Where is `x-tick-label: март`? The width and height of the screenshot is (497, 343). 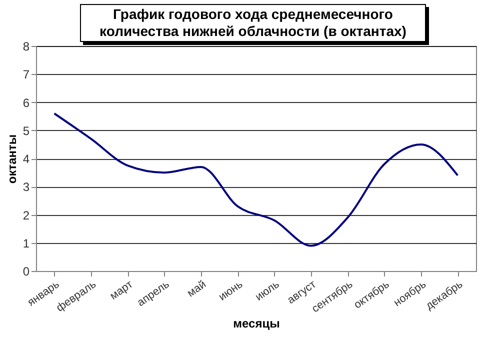
x-tick-label: март is located at coordinates (122, 290).